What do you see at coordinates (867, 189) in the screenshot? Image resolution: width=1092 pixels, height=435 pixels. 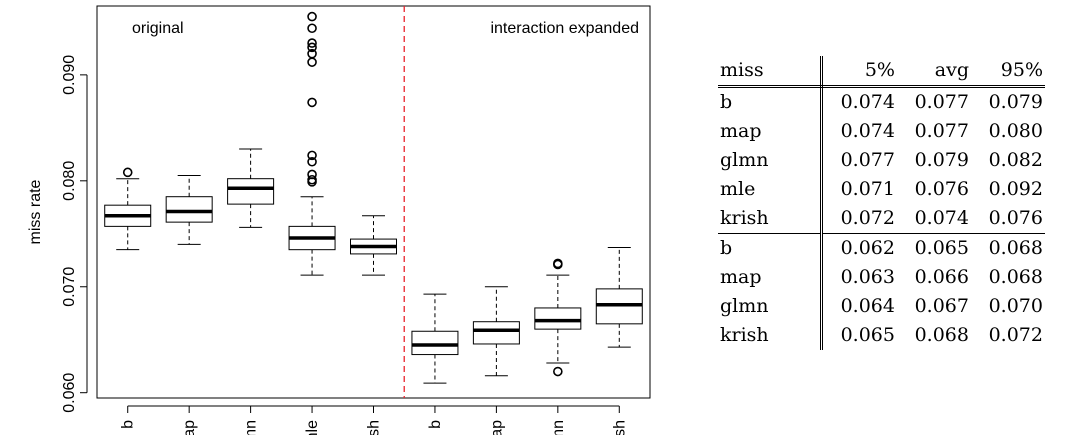 I see `cell-5pct: 0.071` at bounding box center [867, 189].